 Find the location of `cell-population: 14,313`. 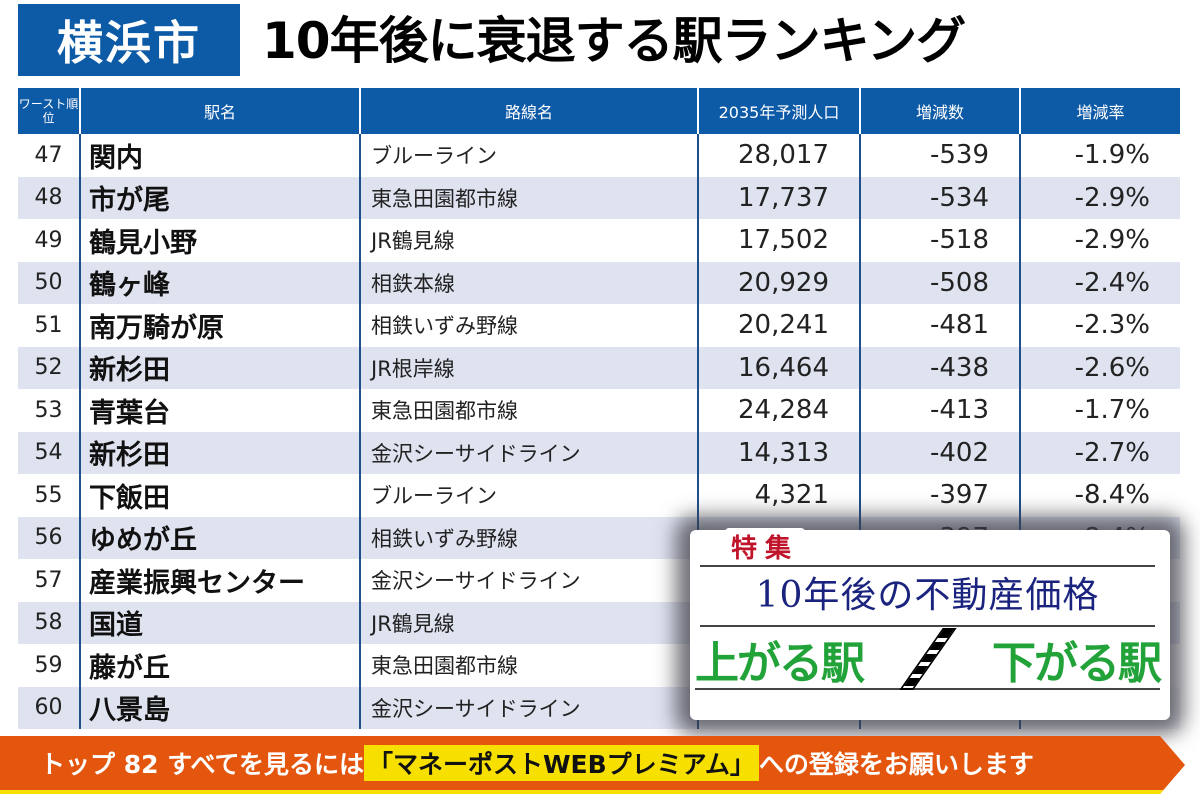

cell-population: 14,313 is located at coordinates (778, 452).